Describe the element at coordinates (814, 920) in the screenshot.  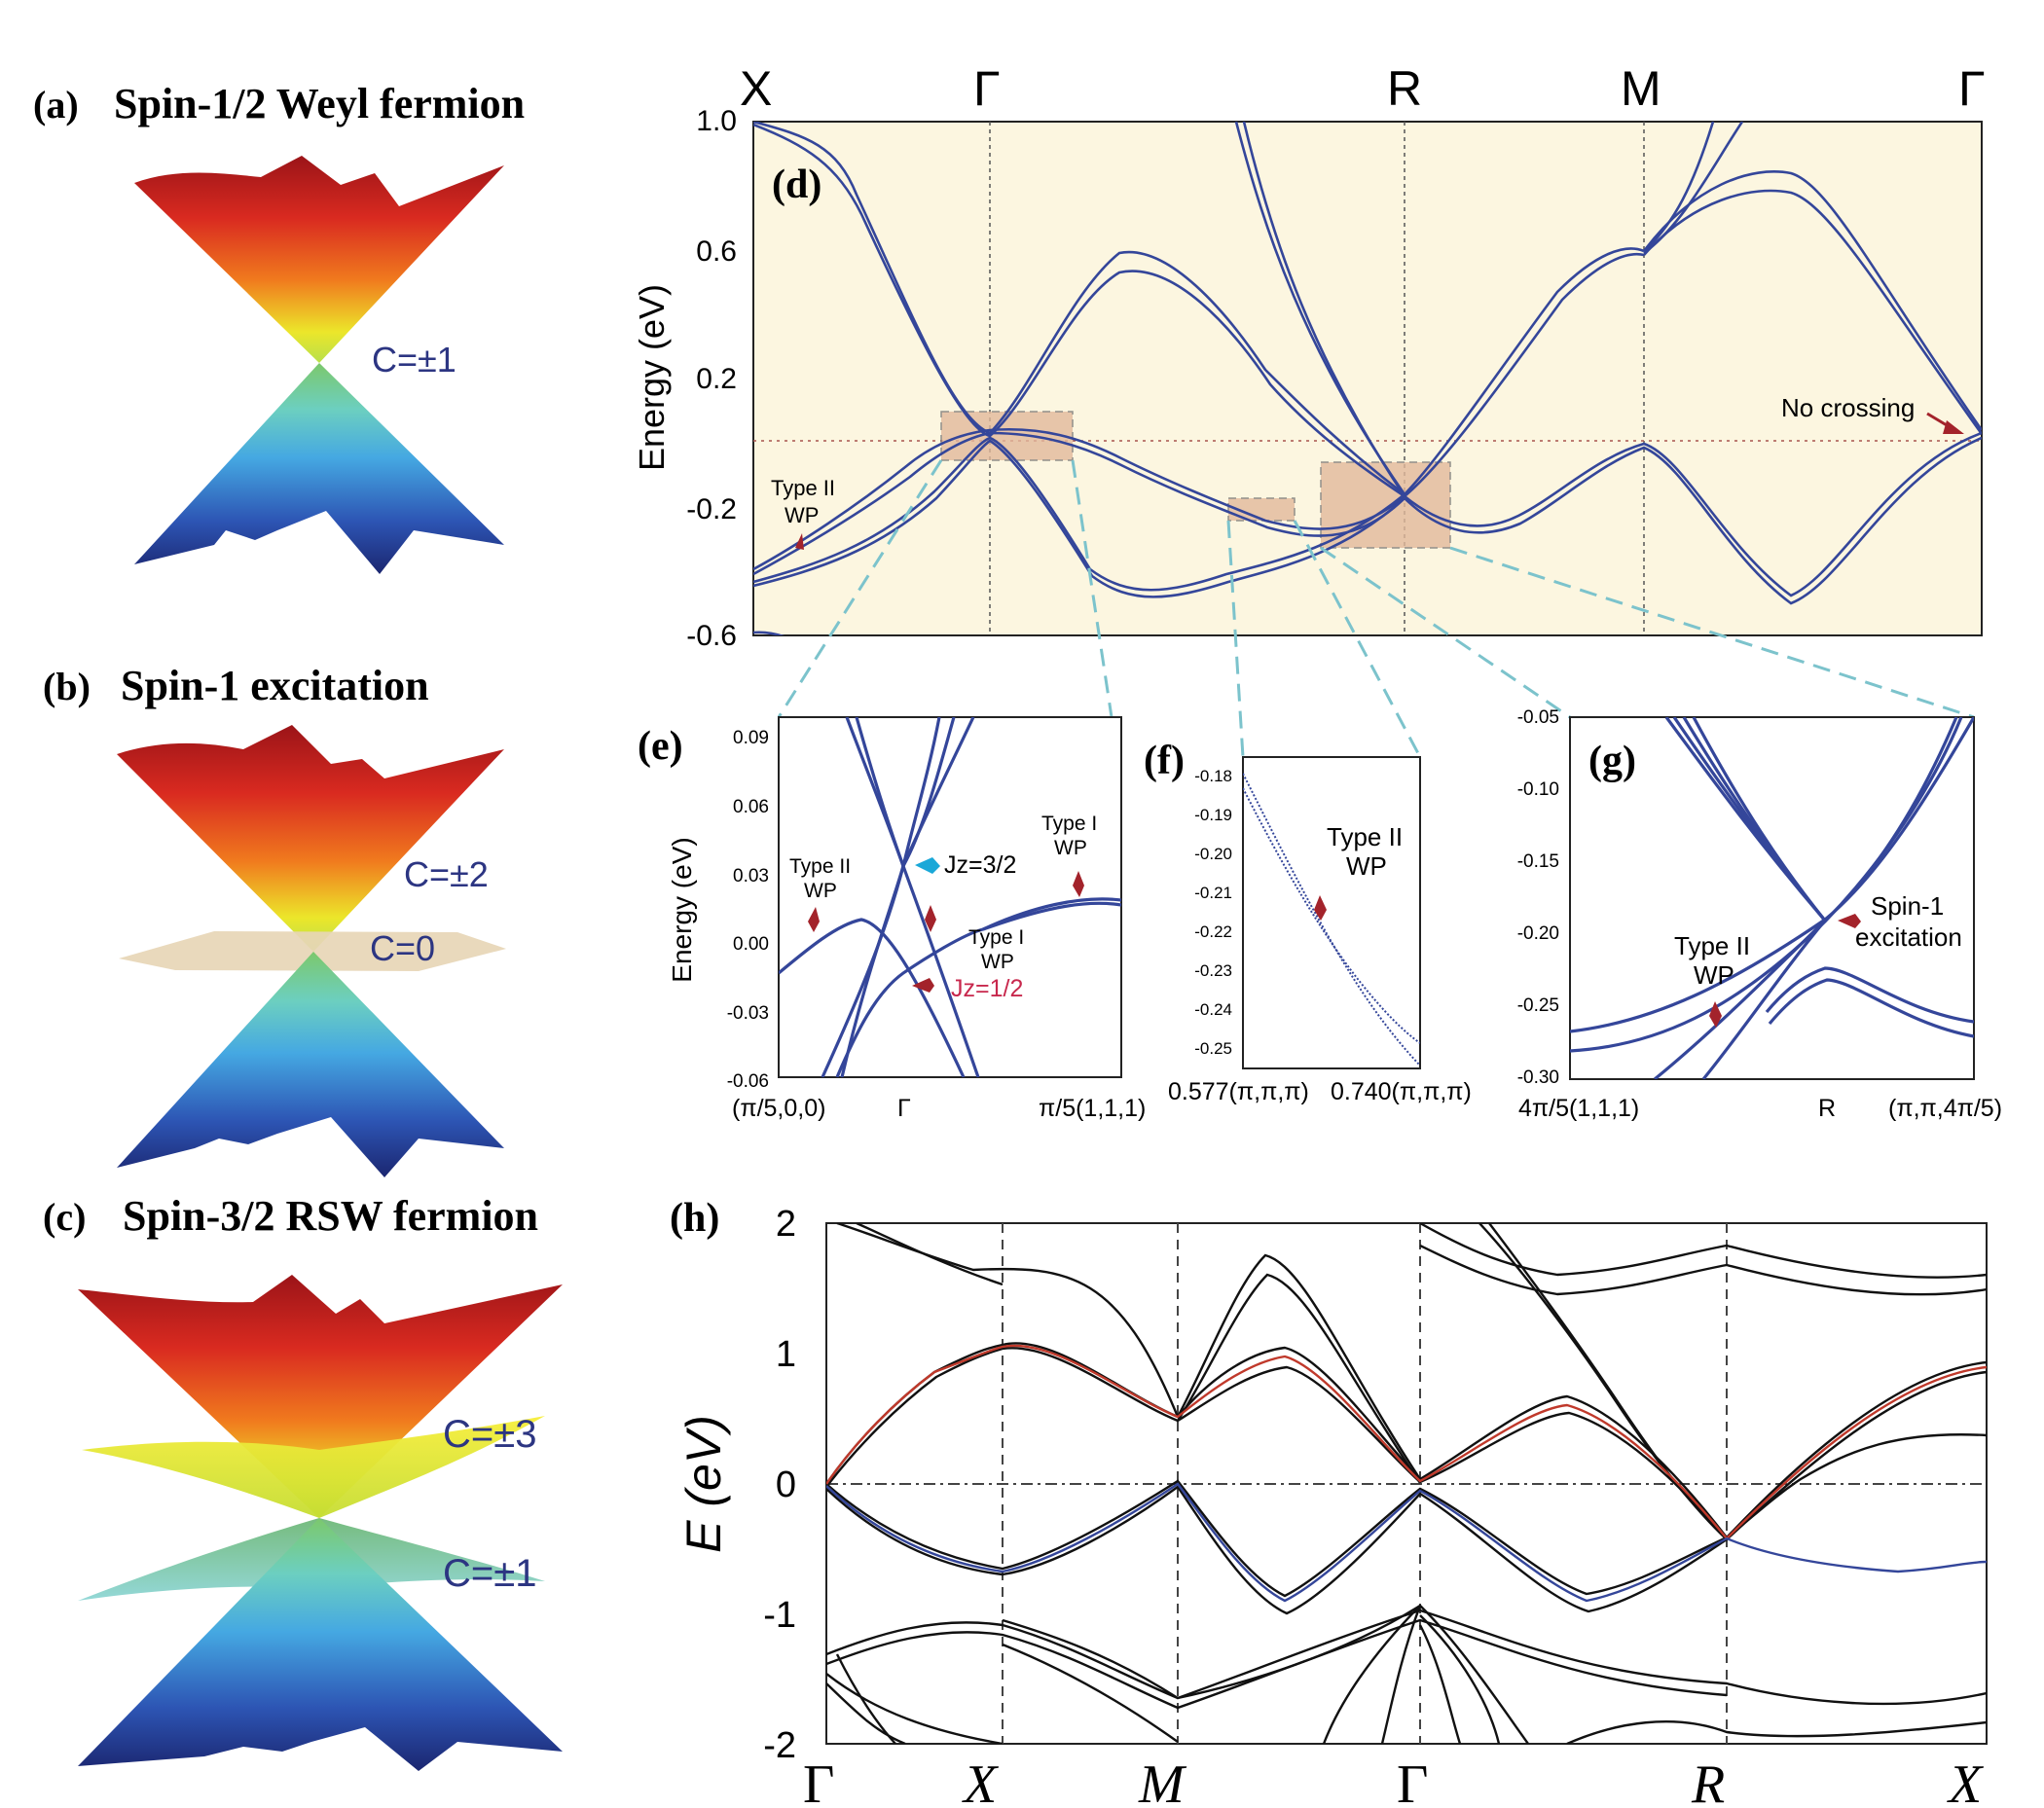
I see `panel-e-type2-arrow` at that location.